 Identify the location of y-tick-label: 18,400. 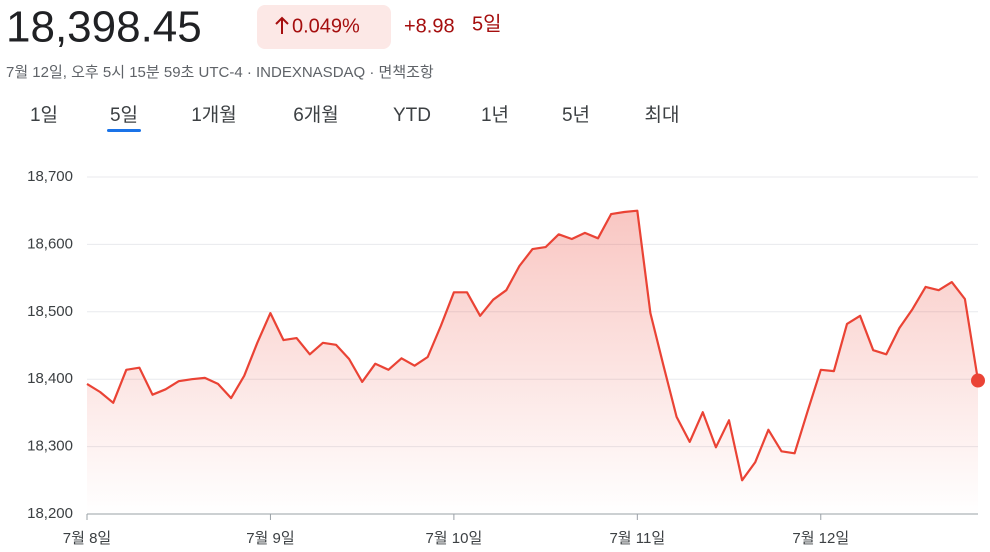
(50, 378).